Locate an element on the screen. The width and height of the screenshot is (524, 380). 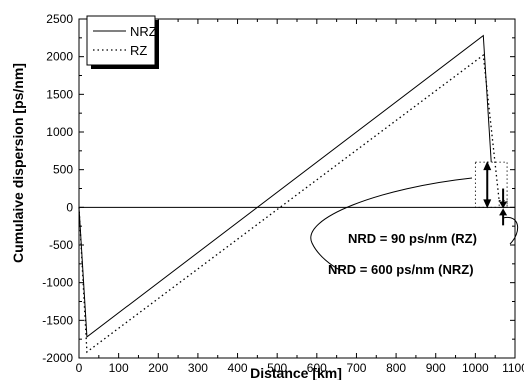
x-tick-label: 800 is located at coordinates (396, 368).